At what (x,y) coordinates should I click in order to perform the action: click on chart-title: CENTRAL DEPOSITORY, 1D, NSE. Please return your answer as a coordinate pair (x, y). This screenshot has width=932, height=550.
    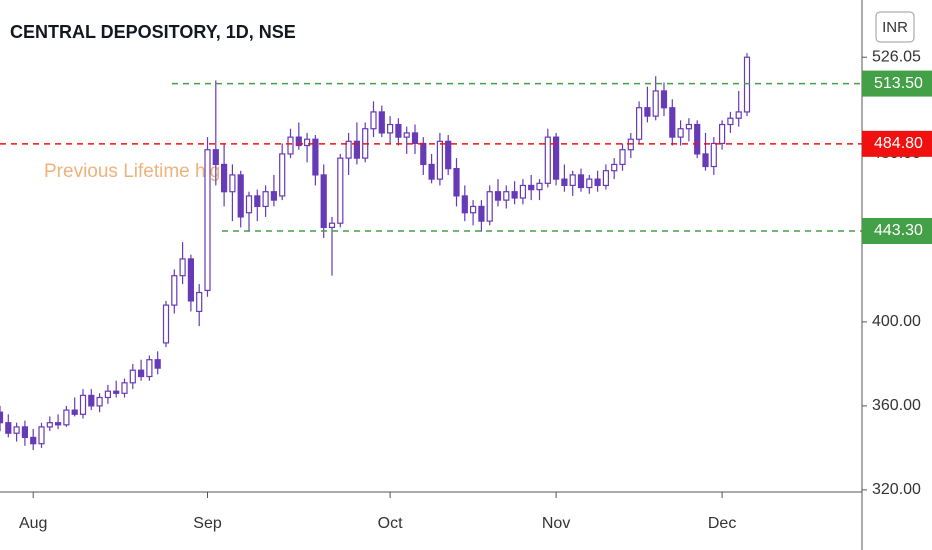
    Looking at the image, I should click on (153, 32).